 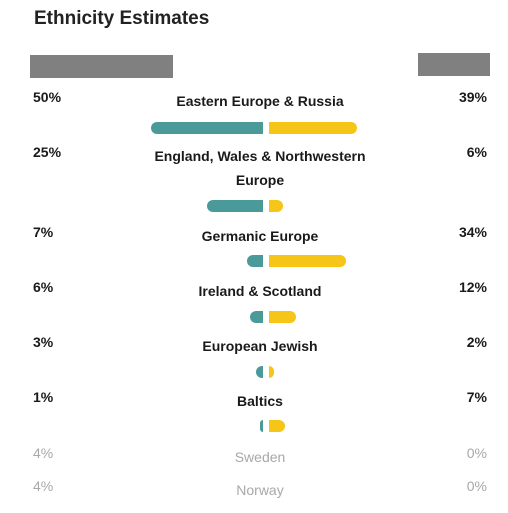 I want to click on region-label: European Jewish, so click(x=260, y=346).